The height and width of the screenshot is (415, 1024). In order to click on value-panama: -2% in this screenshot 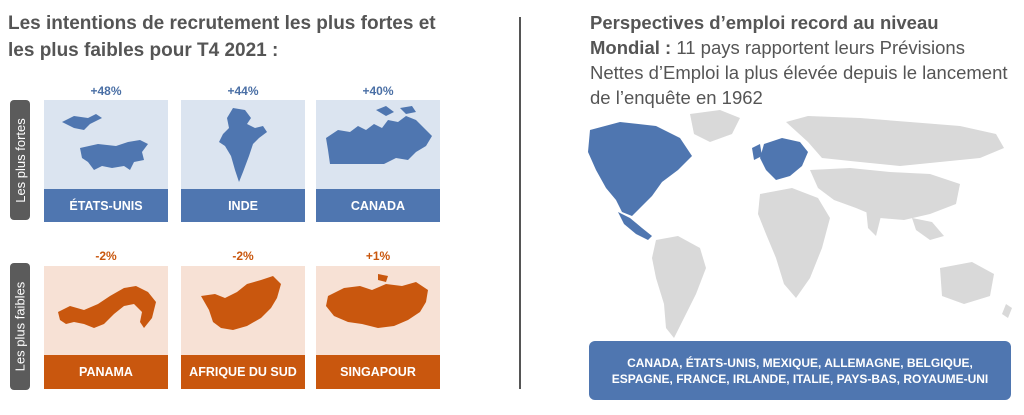, I will do `click(106, 256)`.